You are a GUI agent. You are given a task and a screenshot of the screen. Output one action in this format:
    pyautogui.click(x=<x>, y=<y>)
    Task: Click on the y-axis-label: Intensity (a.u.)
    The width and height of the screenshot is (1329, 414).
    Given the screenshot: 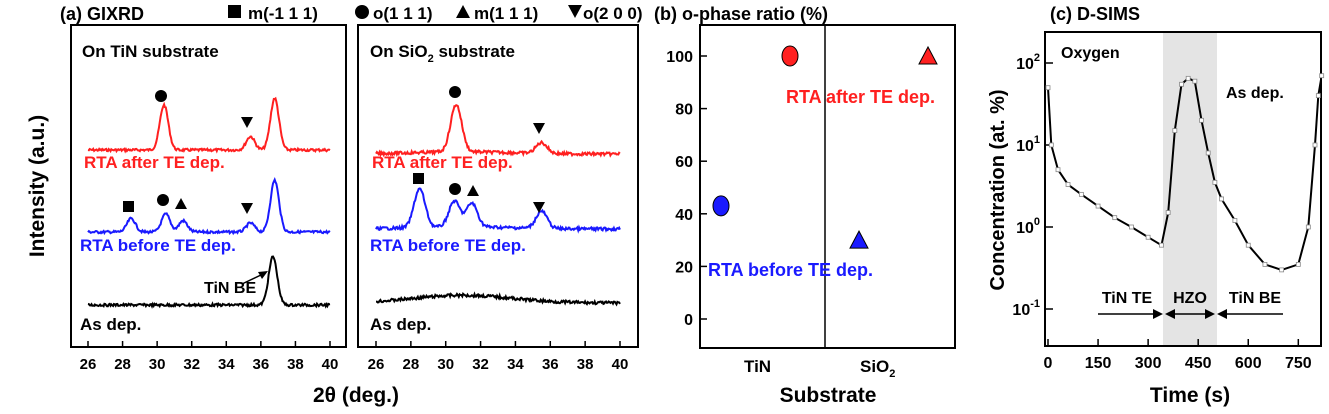 What is the action you would take?
    pyautogui.click(x=37, y=186)
    